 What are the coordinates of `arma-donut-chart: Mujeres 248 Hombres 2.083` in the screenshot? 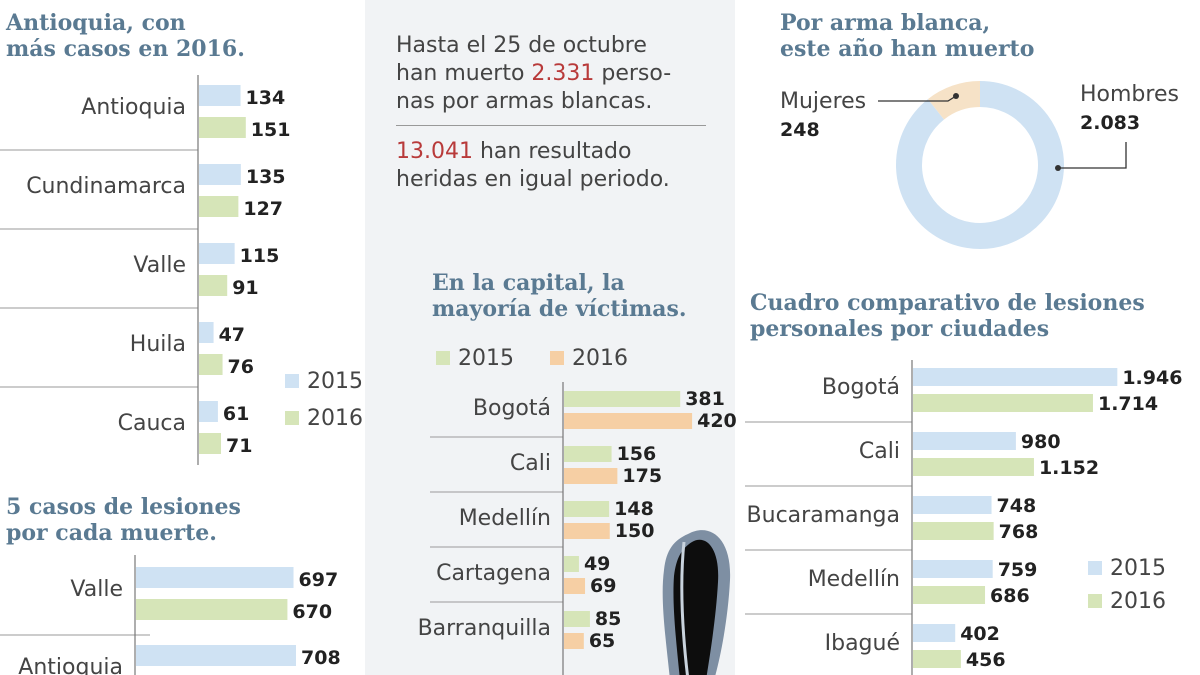 It's located at (979, 165).